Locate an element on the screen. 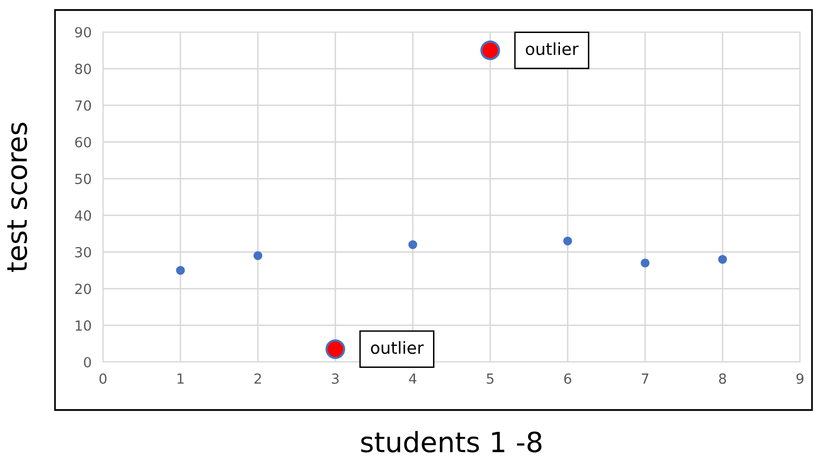 This screenshot has width=815, height=468. x-tick-label: 0 is located at coordinates (102, 378).